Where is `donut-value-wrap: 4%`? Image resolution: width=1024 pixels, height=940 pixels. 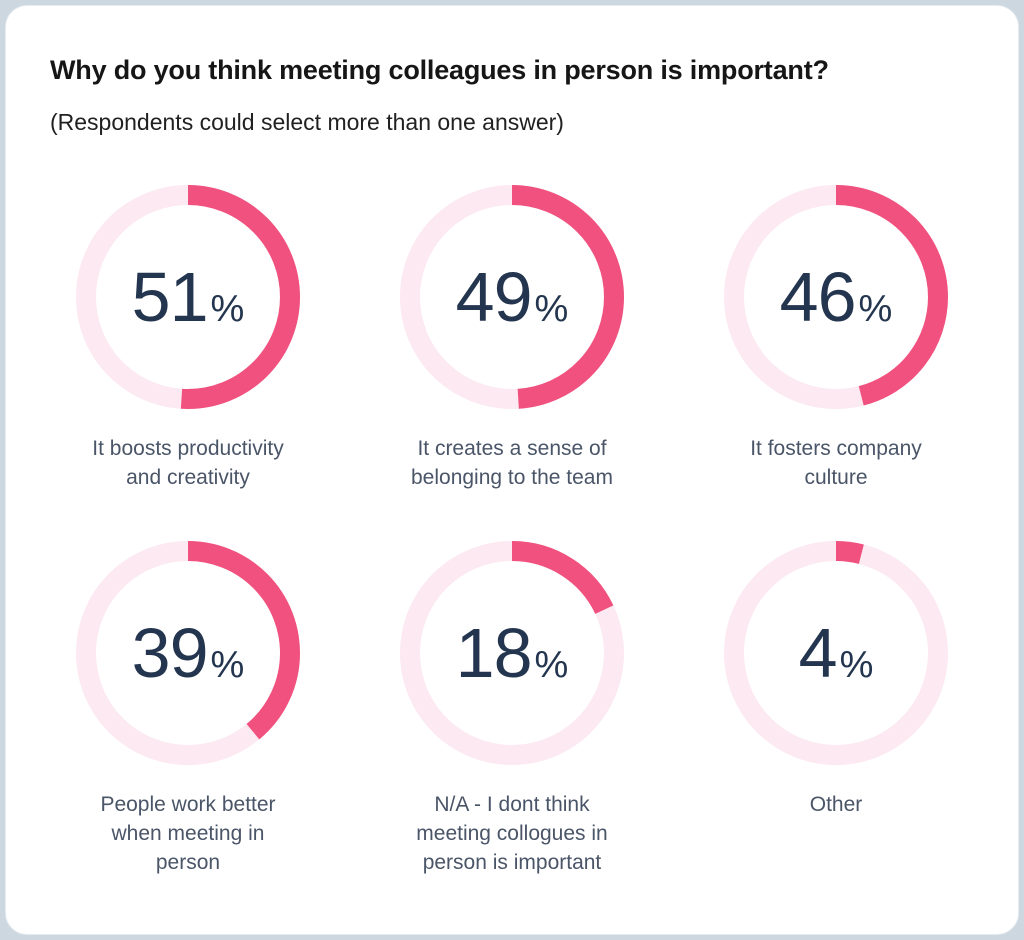 donut-value-wrap: 4% is located at coordinates (836, 653).